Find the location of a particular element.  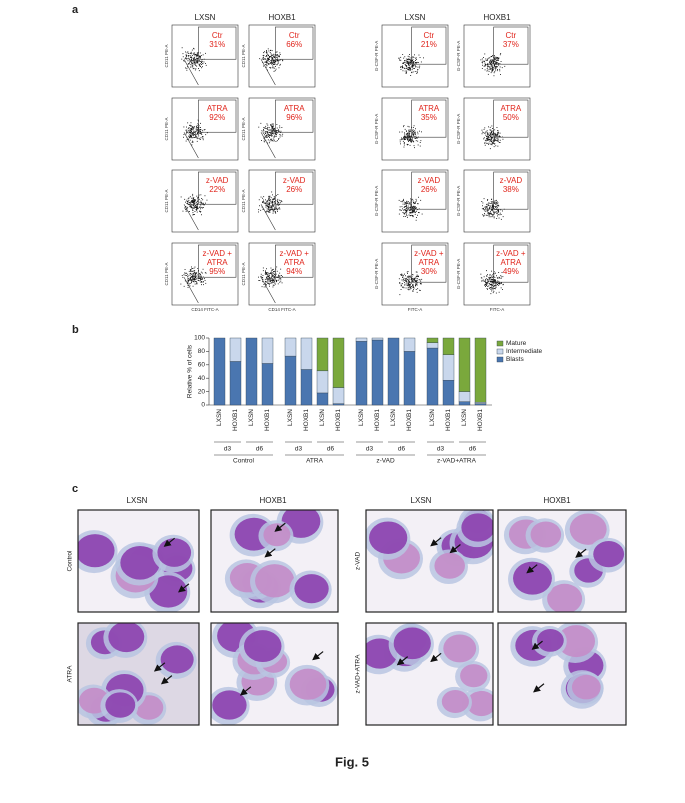

micrograph is located at coordinates (274, 674).